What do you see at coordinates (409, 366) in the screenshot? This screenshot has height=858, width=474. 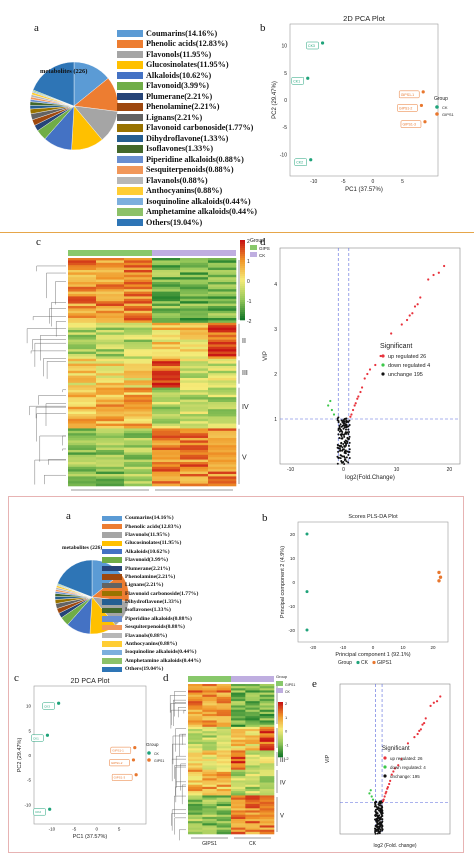 I see `legend-label: down regulated 4` at bounding box center [409, 366].